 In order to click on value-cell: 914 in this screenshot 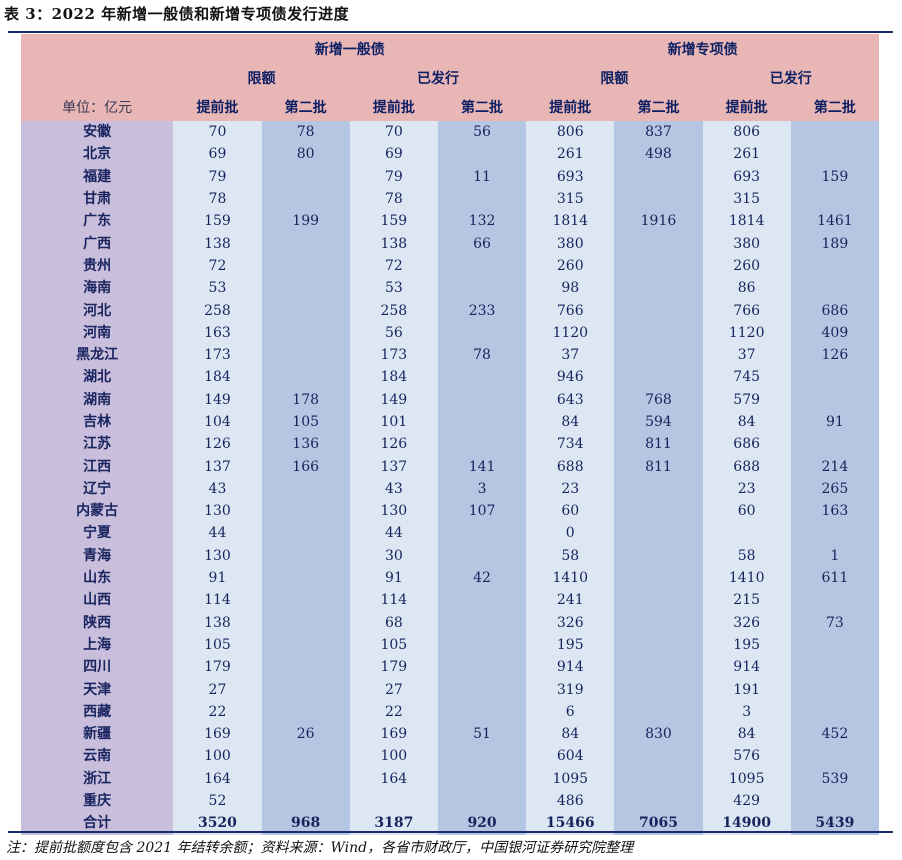, I will do `click(570, 667)`.